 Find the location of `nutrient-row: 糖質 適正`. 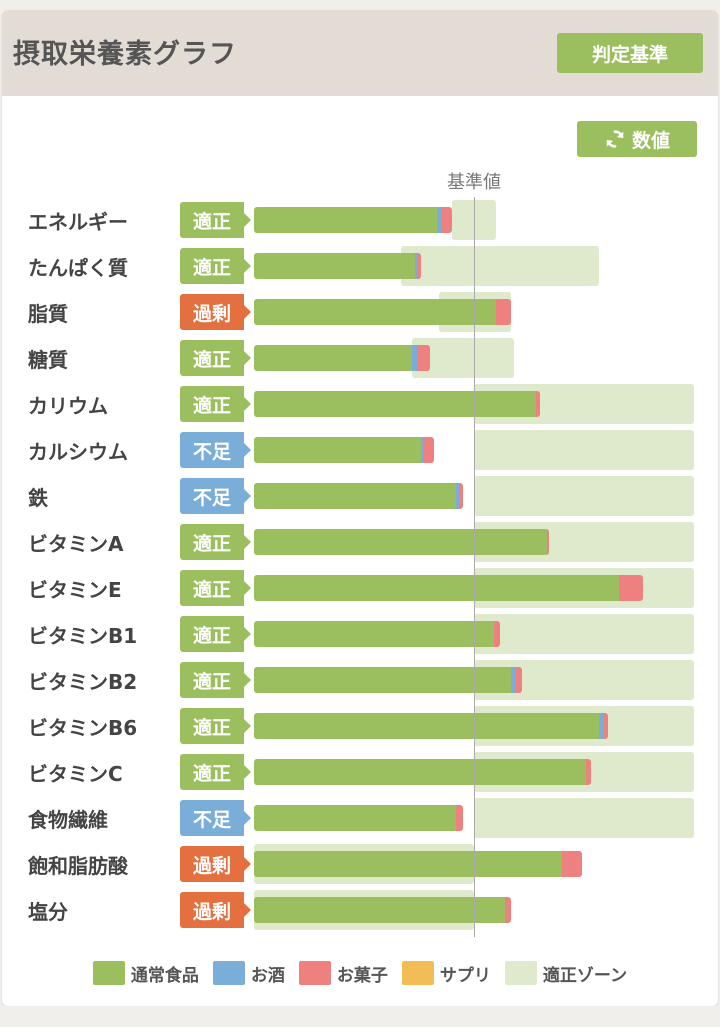

nutrient-row: 糖質 適正 is located at coordinates (360, 358).